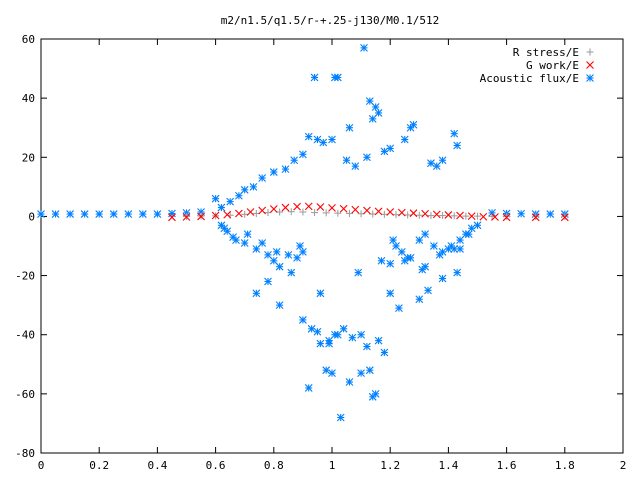 Image resolution: width=640 pixels, height=480 pixels. Describe the element at coordinates (216, 465) in the screenshot. I see `x-tick-label: 0.6` at that location.